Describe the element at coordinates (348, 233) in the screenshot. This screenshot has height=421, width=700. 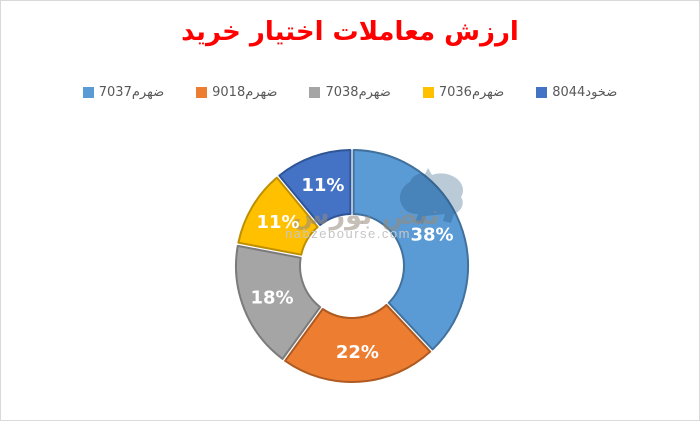
I see `watermark-domain-text: nabzebourse.com` at that location.